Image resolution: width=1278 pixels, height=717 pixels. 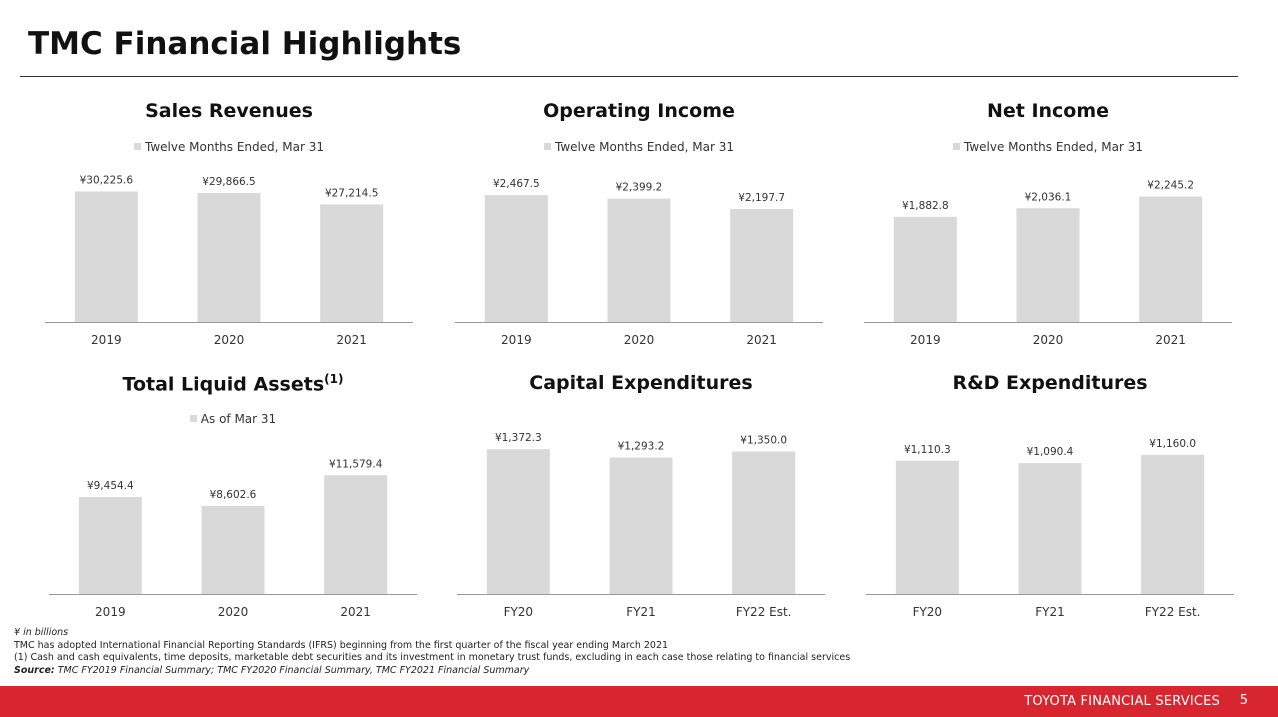 What do you see at coordinates (518, 438) in the screenshot?
I see `data-label: ¥1,372.3` at bounding box center [518, 438].